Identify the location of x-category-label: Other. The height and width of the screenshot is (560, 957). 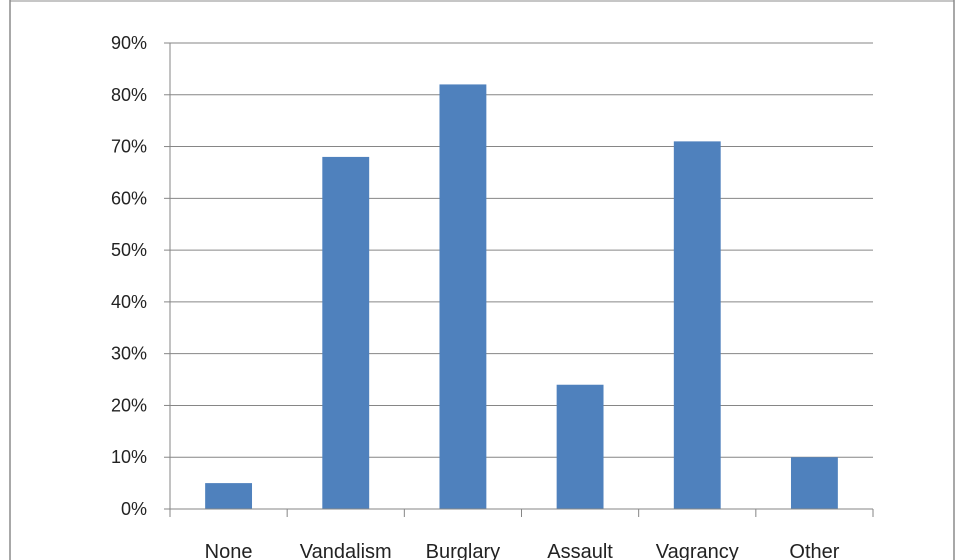
(814, 550).